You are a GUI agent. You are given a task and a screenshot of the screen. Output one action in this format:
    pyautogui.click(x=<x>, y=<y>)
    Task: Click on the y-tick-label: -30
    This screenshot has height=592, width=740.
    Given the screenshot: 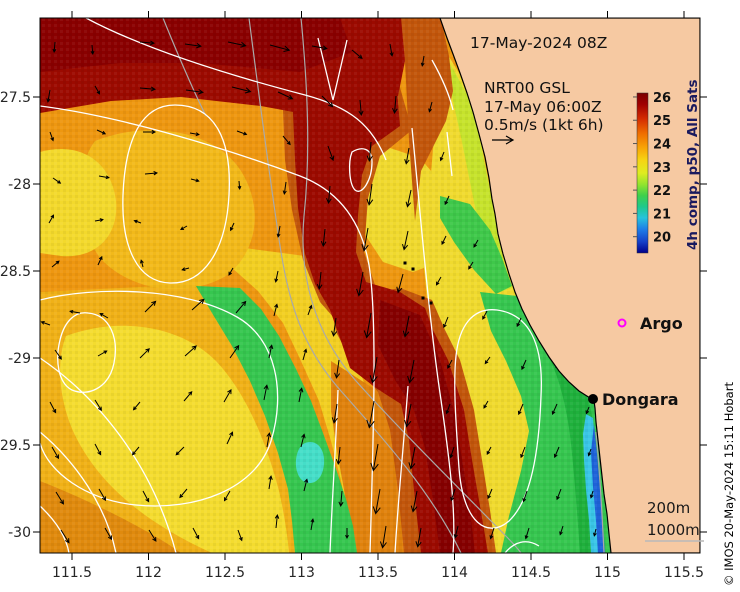 What is the action you would take?
    pyautogui.click(x=19, y=533)
    